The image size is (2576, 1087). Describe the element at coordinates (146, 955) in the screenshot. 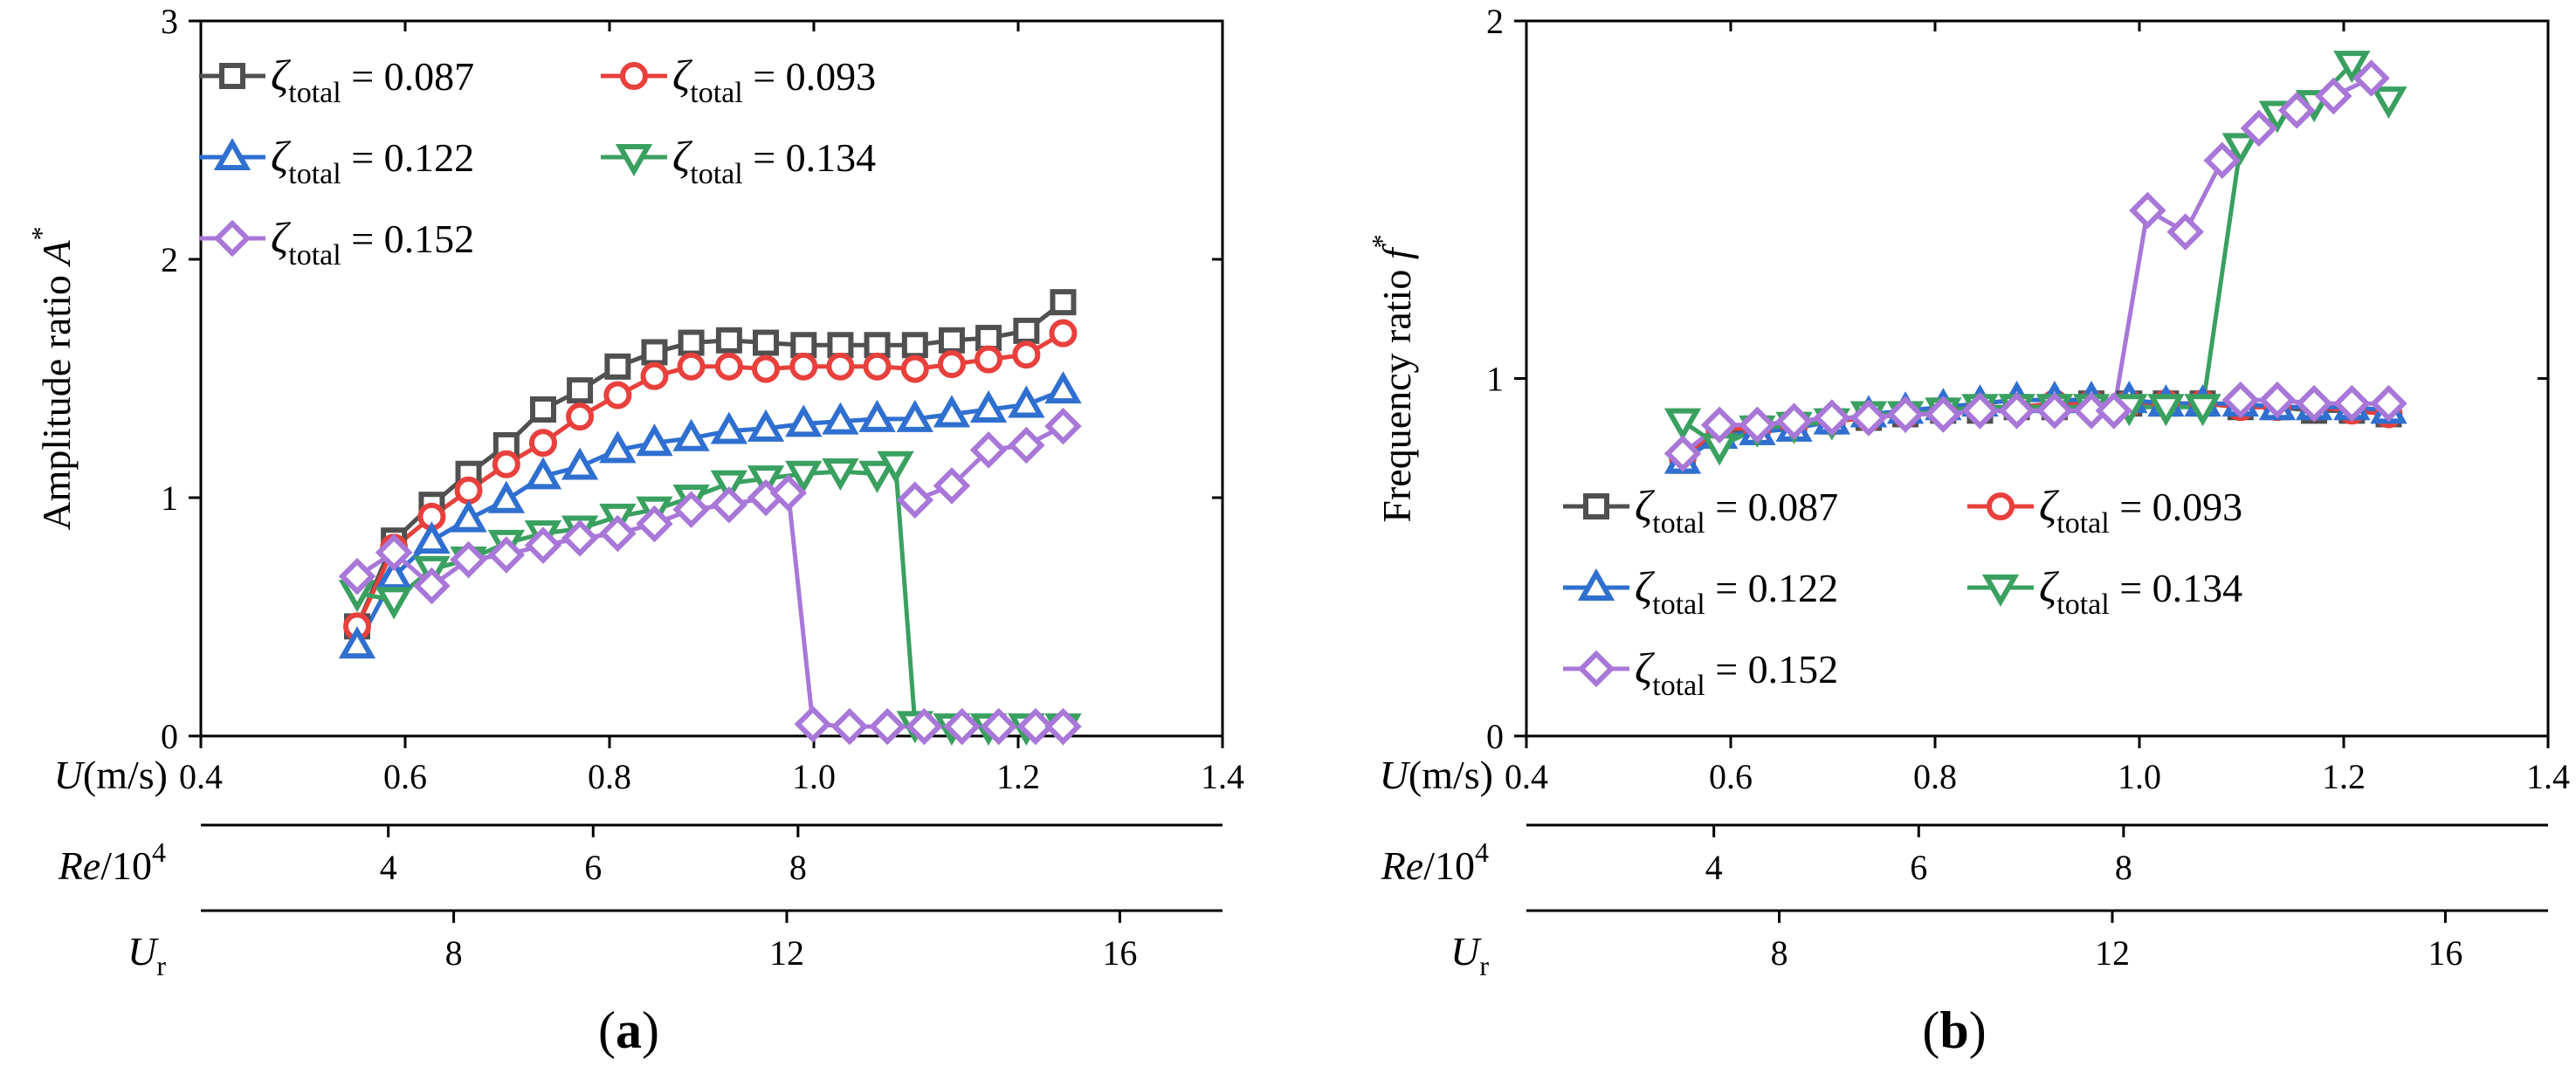

I see `reduced-velocity-axis-title: Ur` at that location.